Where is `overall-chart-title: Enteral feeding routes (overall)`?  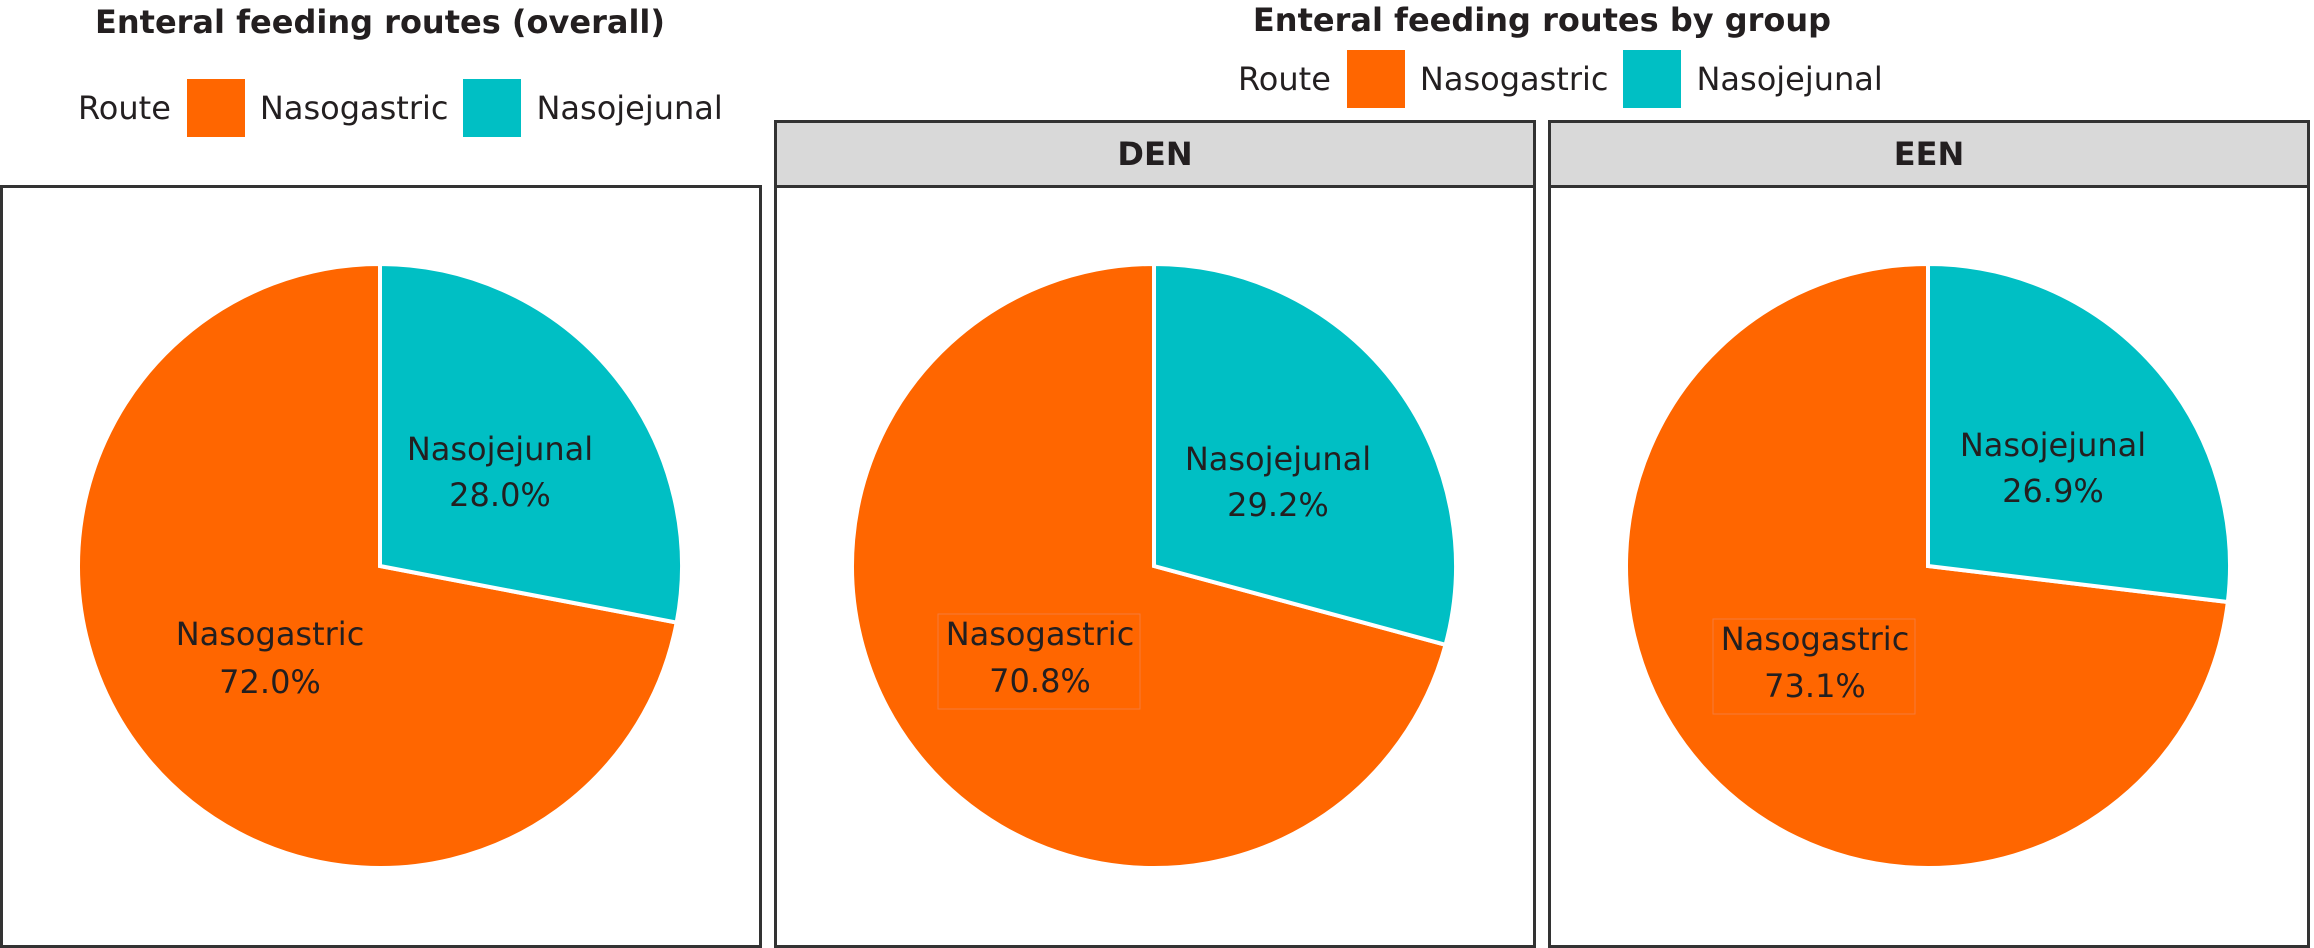 overall-chart-title: Enteral feeding routes (overall) is located at coordinates (380, 22).